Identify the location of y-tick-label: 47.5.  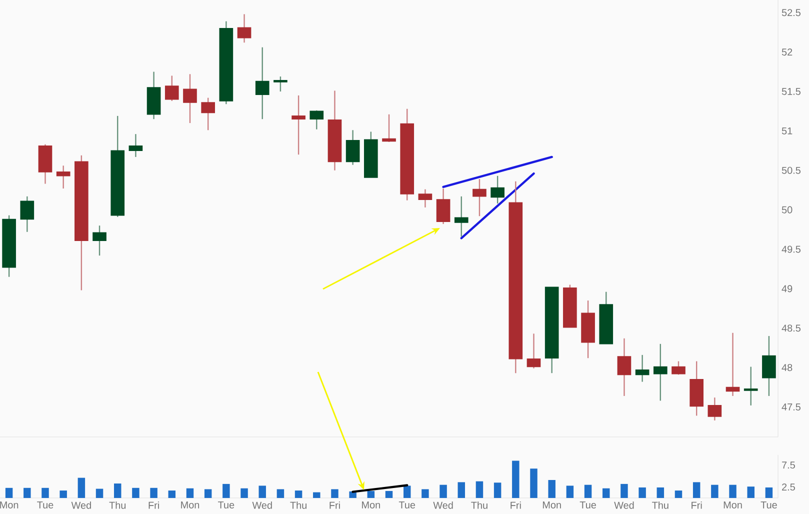
(791, 407).